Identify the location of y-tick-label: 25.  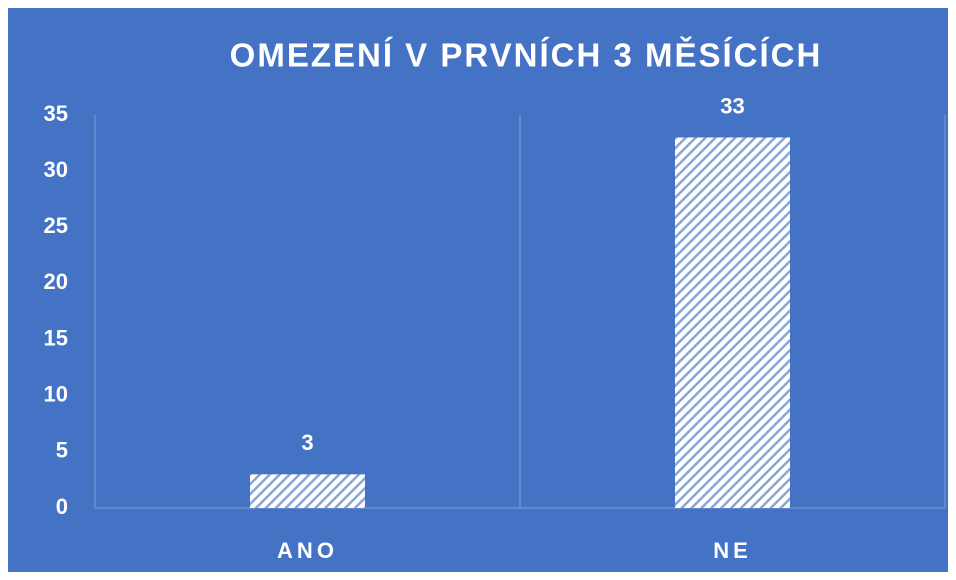
(56, 225).